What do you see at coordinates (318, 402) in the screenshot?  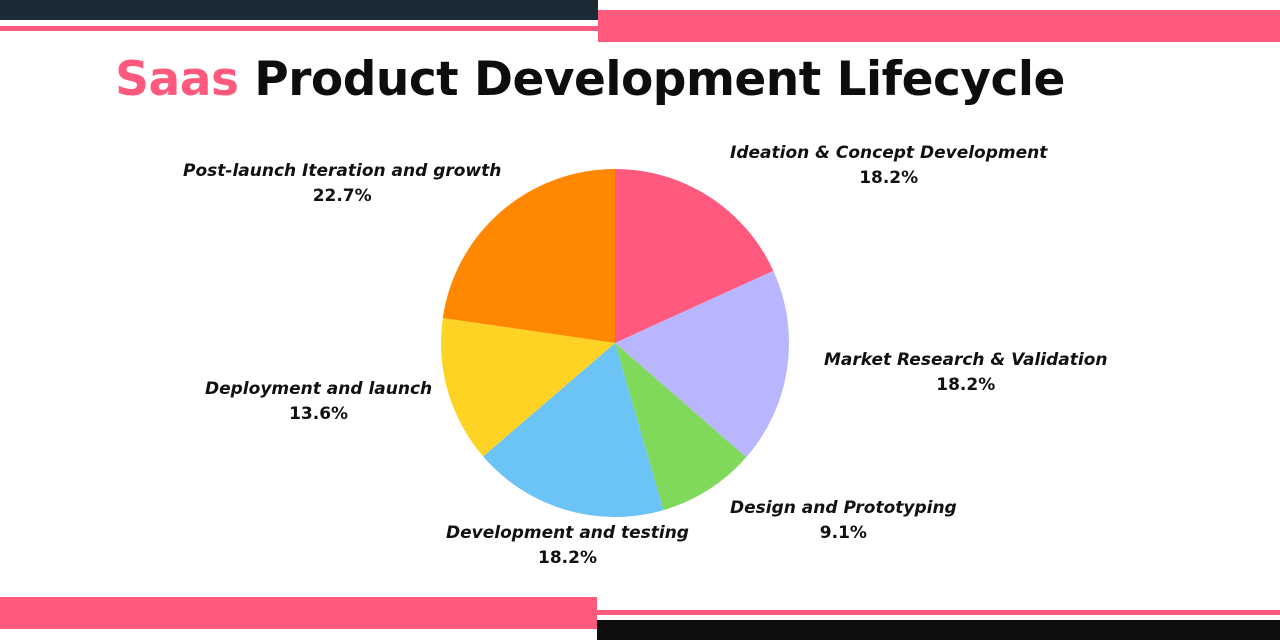 I see `slice-label-deployment: Deployment and launch 13.6%` at bounding box center [318, 402].